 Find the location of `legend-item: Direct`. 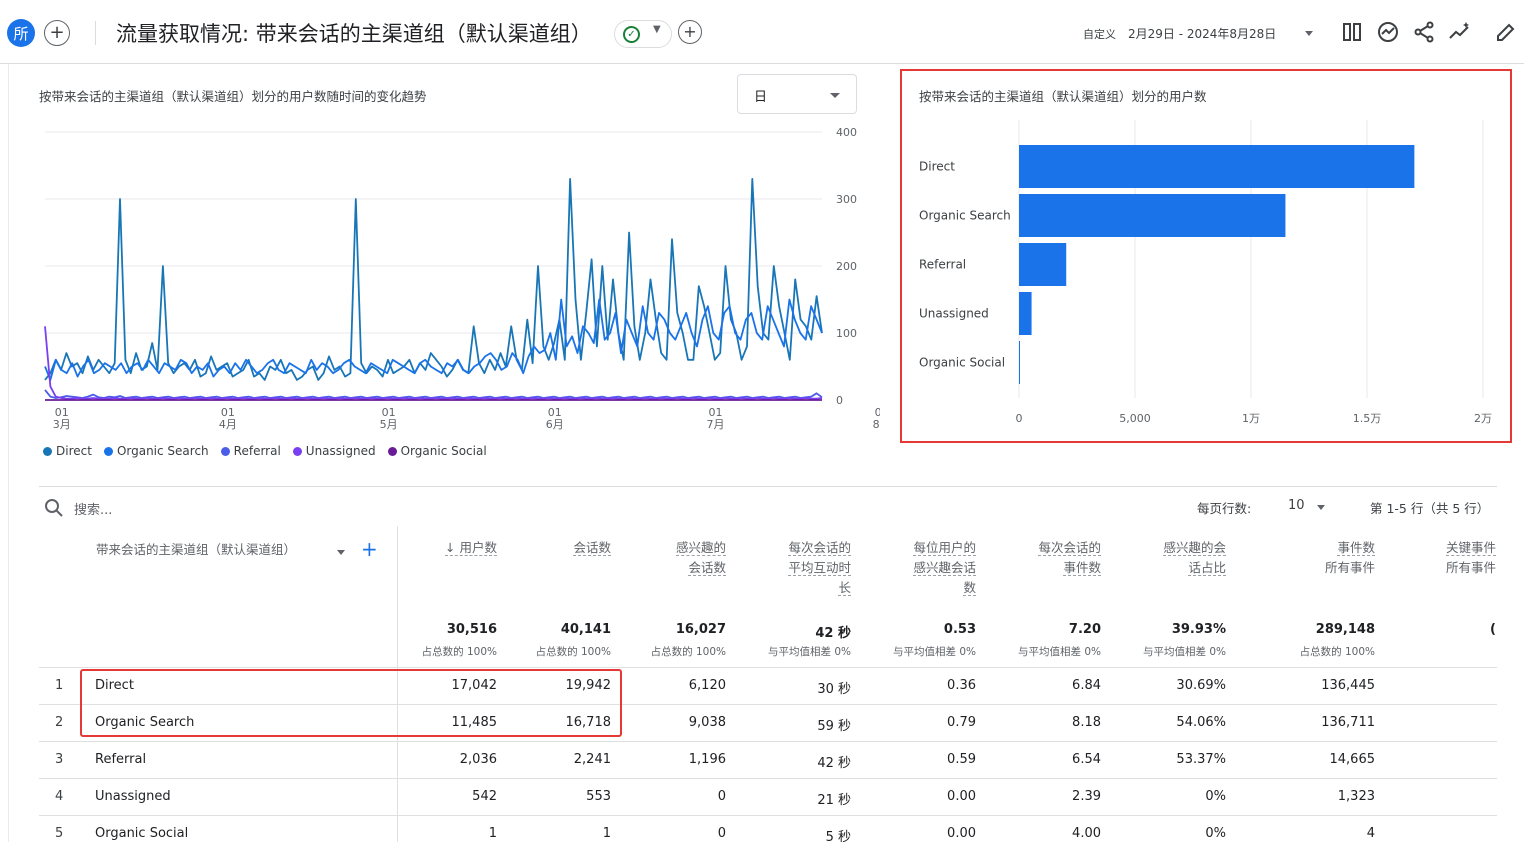

legend-item: Direct is located at coordinates (67, 451).